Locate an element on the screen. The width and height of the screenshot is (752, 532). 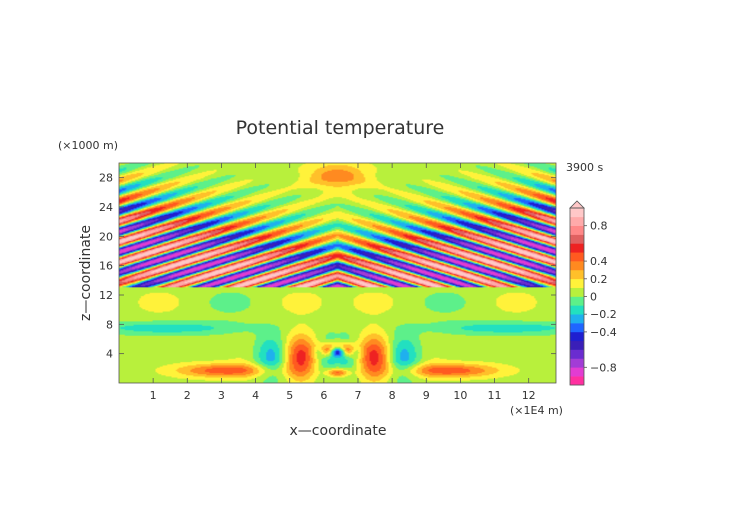
colorbar-tick-label: −0.8 is located at coordinates (603, 367).